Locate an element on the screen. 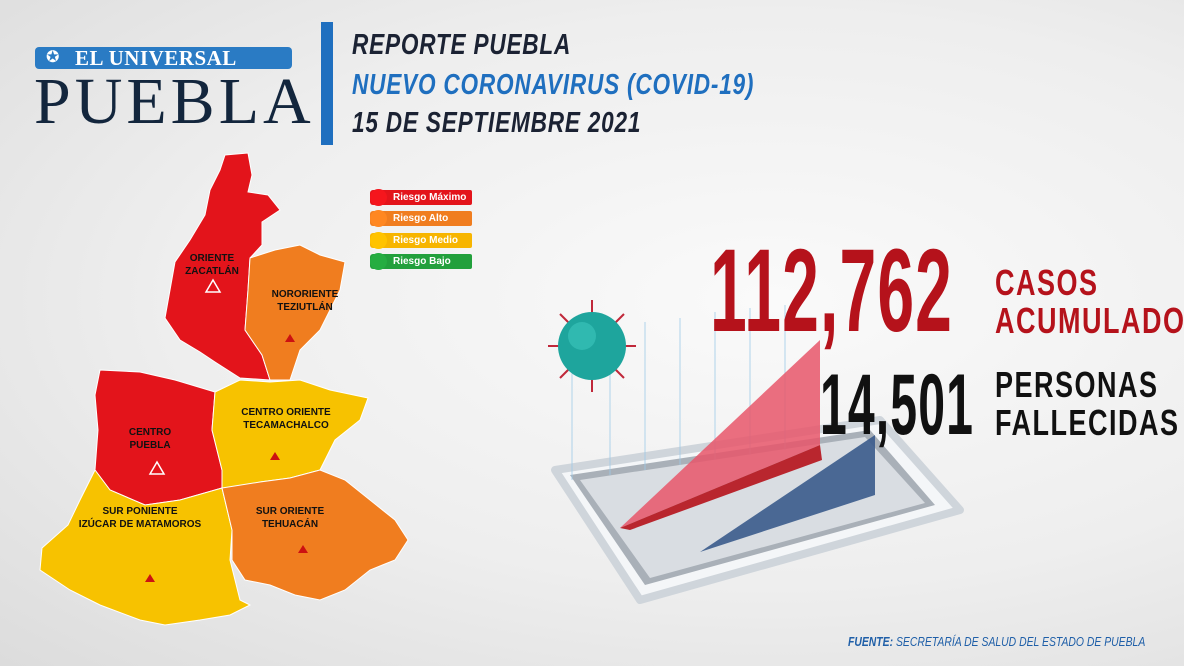  legend-item: Riesgo Bajo is located at coordinates (421, 261).